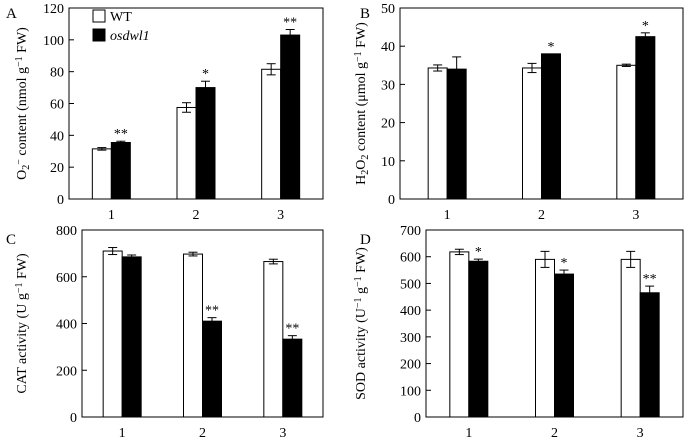  Describe the element at coordinates (361, 292) in the screenshot. I see `y-axis-label-part: g` at that location.